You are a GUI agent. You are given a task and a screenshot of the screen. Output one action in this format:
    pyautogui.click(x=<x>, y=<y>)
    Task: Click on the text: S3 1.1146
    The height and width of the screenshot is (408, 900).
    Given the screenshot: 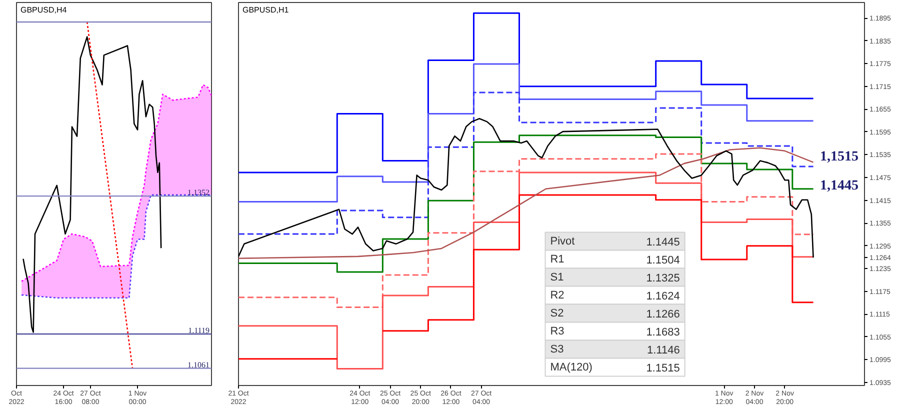 What is the action you would take?
    pyautogui.click(x=615, y=349)
    